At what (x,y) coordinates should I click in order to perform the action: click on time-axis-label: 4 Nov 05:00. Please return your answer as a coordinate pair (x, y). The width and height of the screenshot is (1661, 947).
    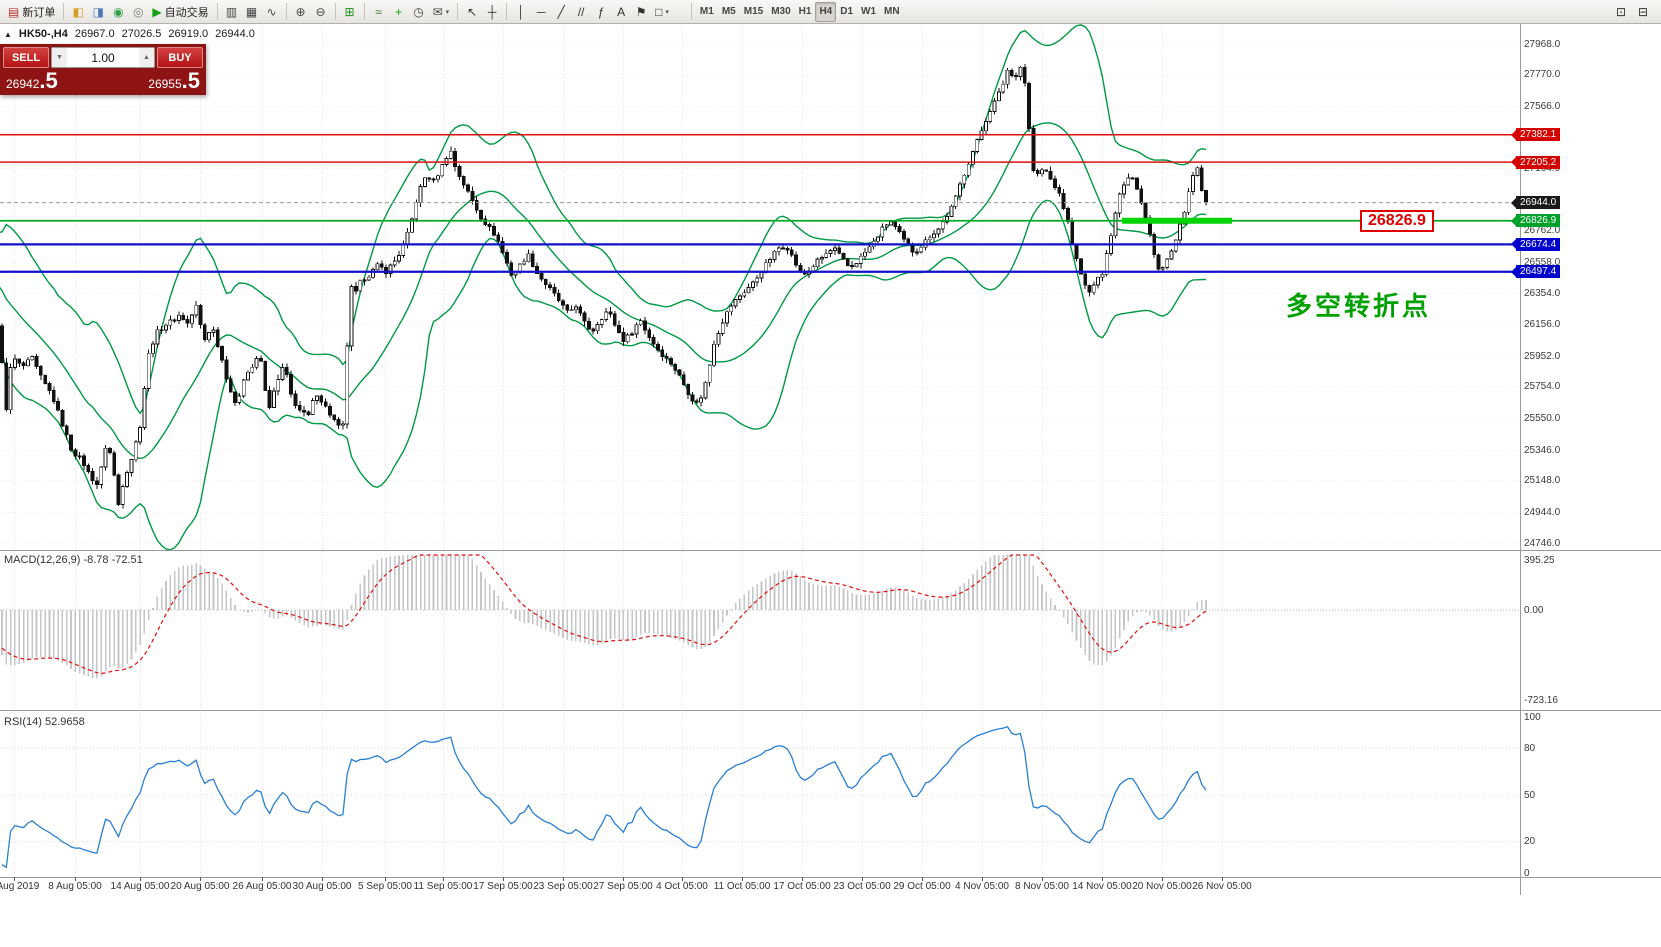
    Looking at the image, I should click on (982, 886).